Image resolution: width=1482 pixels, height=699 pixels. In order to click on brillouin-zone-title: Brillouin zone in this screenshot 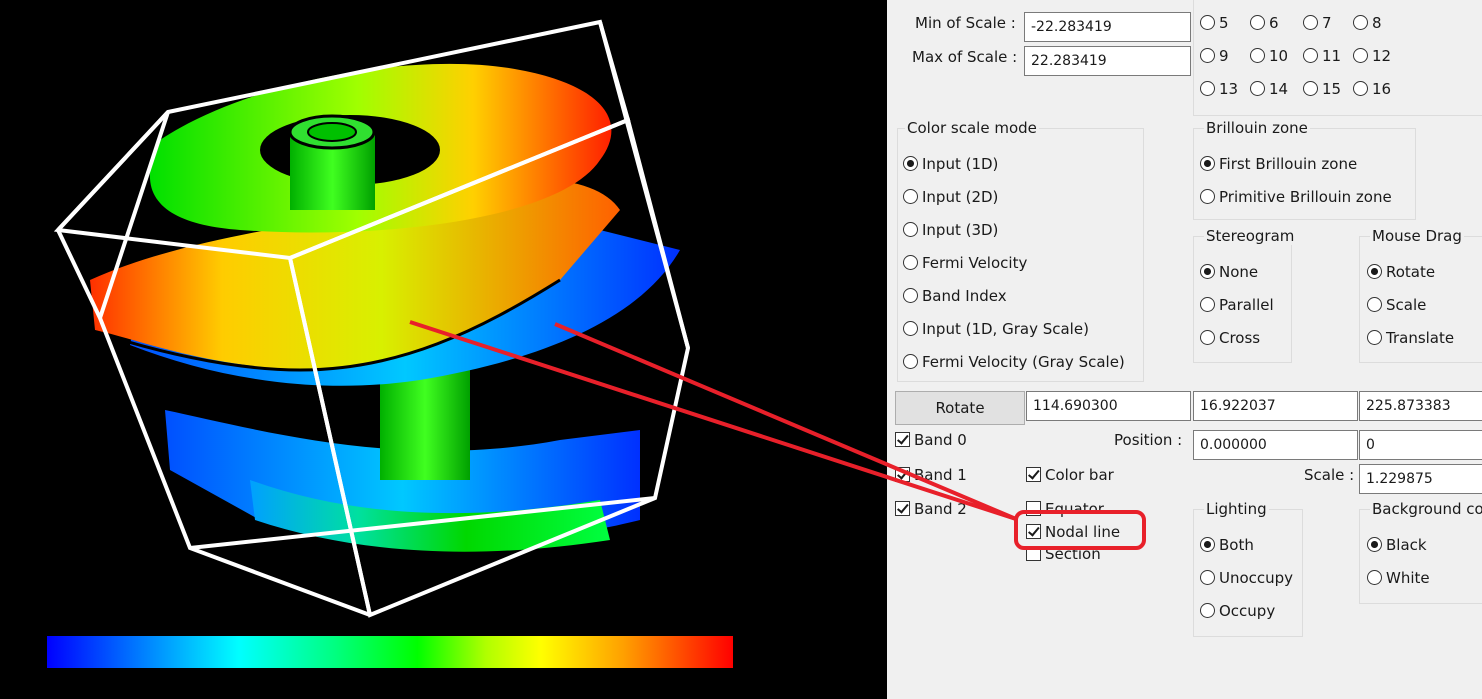, I will do `click(1257, 128)`.